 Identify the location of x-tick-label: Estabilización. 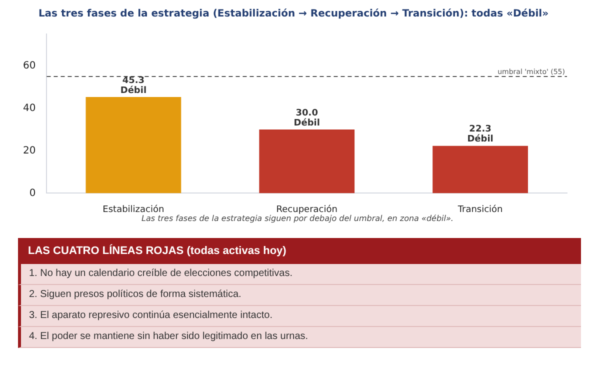
(133, 209).